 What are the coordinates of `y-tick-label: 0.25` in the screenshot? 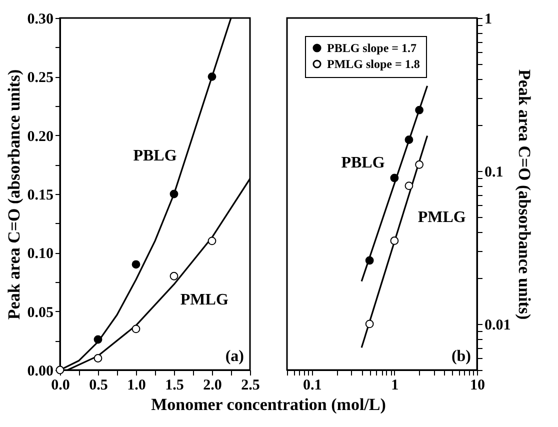 It's located at (40, 78).